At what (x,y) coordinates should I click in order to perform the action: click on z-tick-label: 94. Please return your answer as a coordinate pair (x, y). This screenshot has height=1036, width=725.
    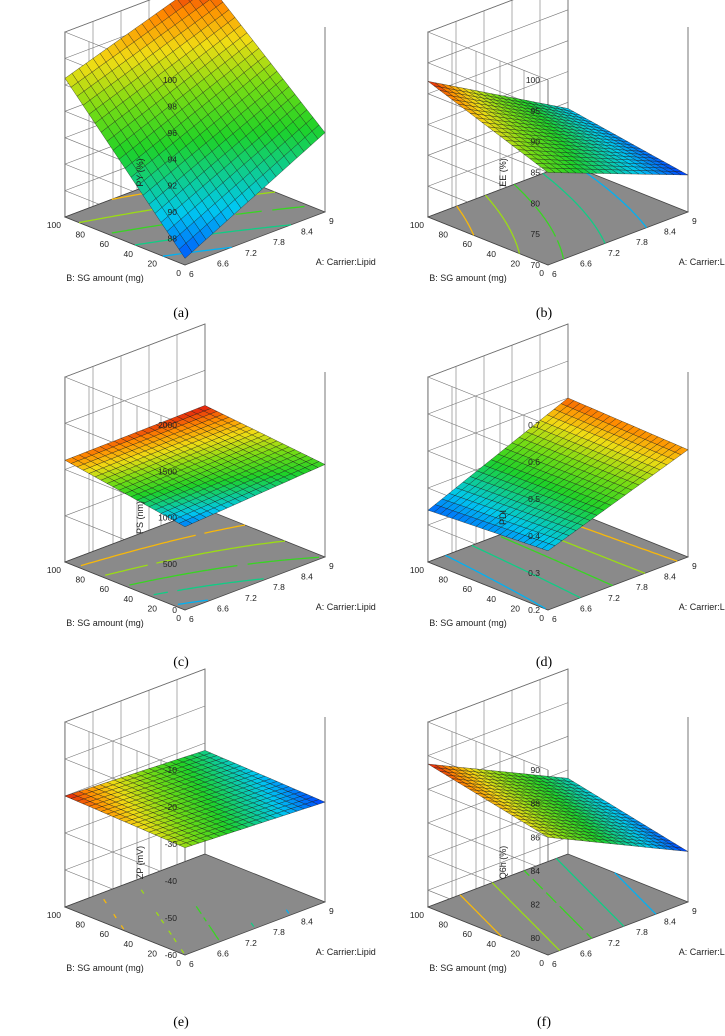
    Looking at the image, I should click on (173, 159).